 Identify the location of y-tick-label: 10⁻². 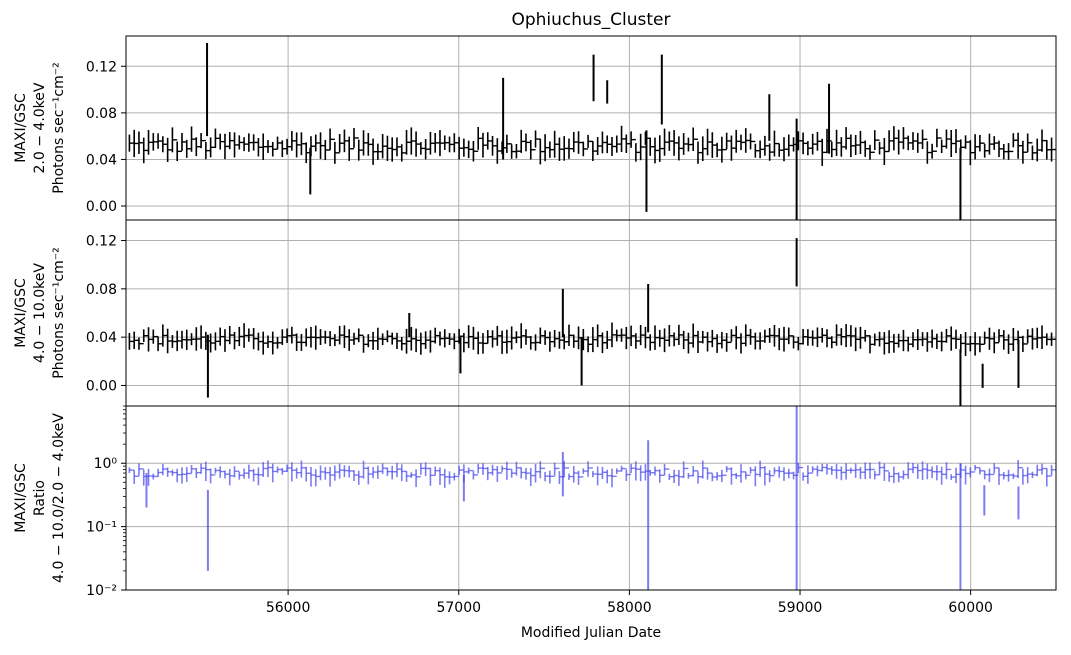
(101, 591).